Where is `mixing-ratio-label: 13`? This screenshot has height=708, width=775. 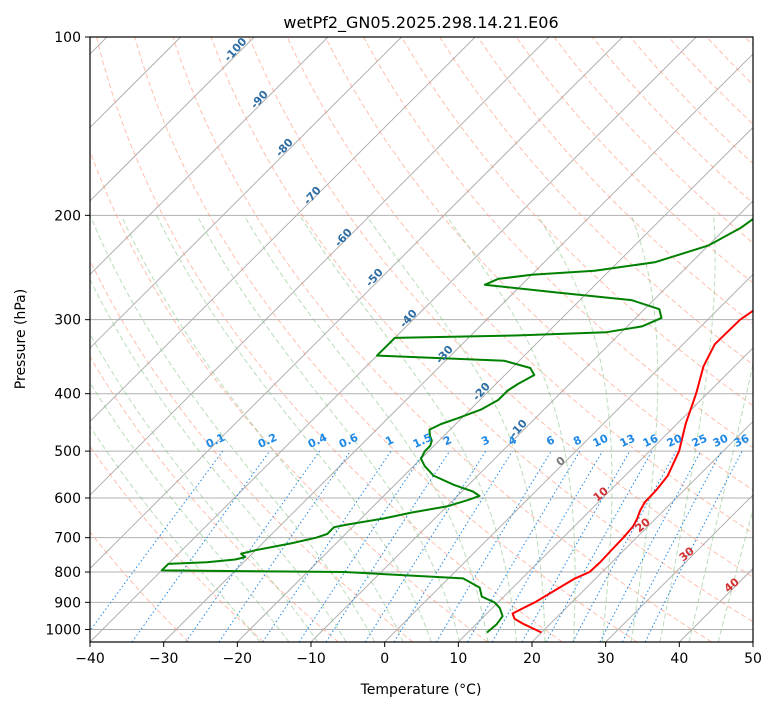 mixing-ratio-label: 13 is located at coordinates (627, 441).